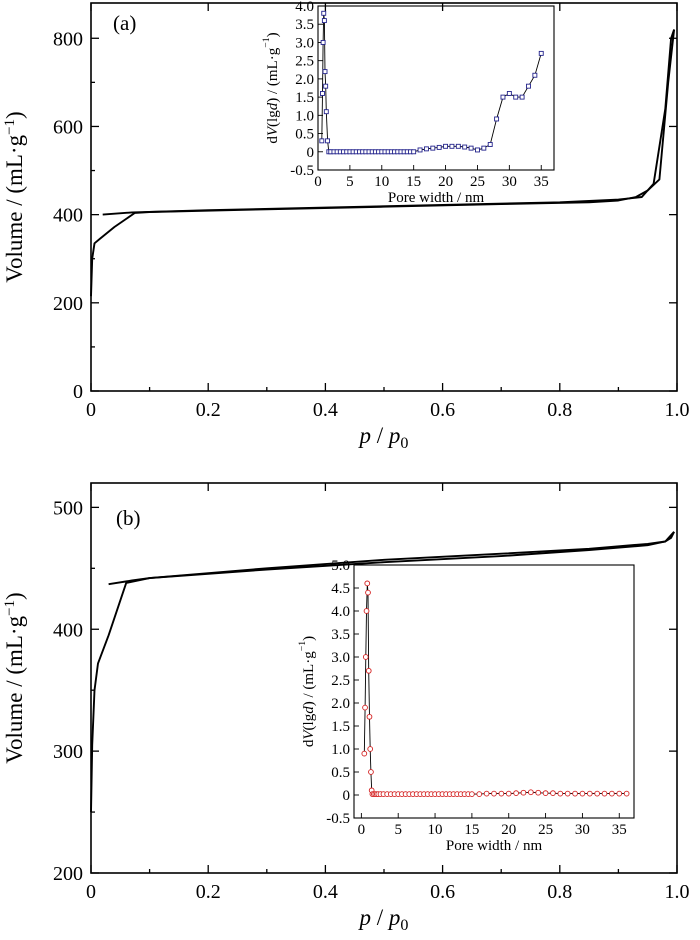 The width and height of the screenshot is (700, 940). I want to click on y-tick-label: 300, so click(68, 752).